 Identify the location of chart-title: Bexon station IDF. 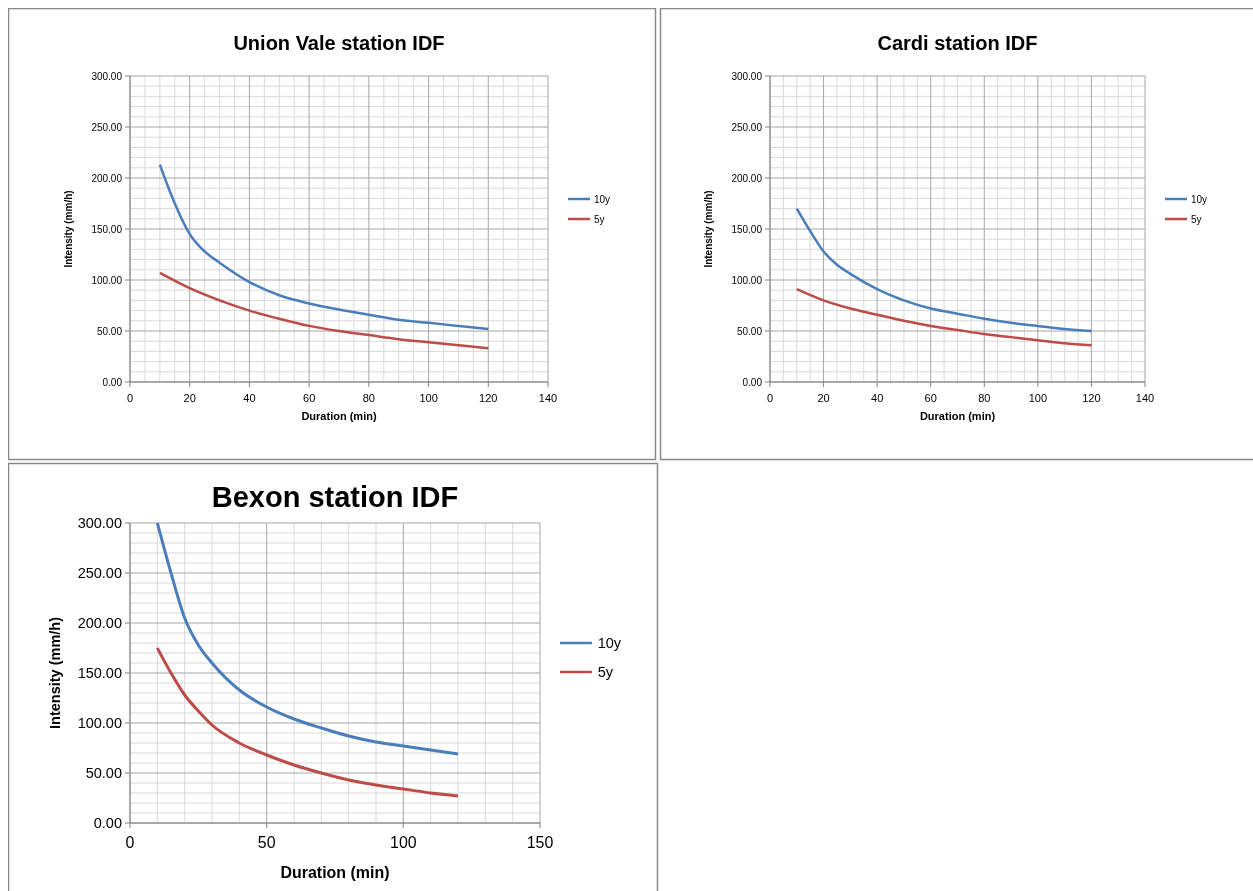
(335, 497).